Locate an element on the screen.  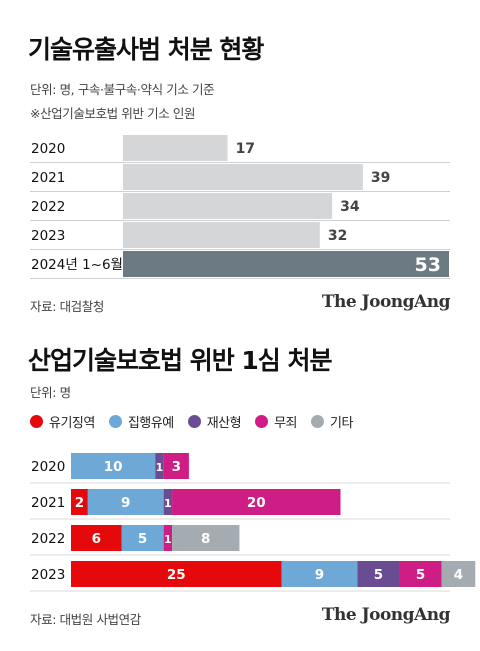
brand-logo-2: The JoongAng is located at coordinates (386, 615).